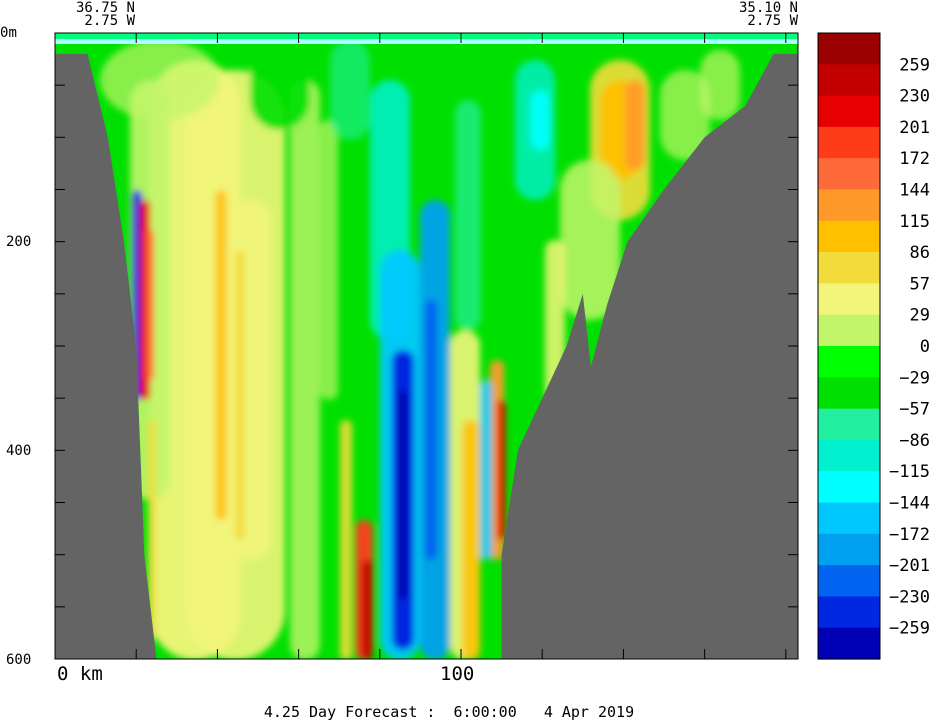 The height and width of the screenshot is (721, 943). I want to click on colorbar-label: 115, so click(914, 222).